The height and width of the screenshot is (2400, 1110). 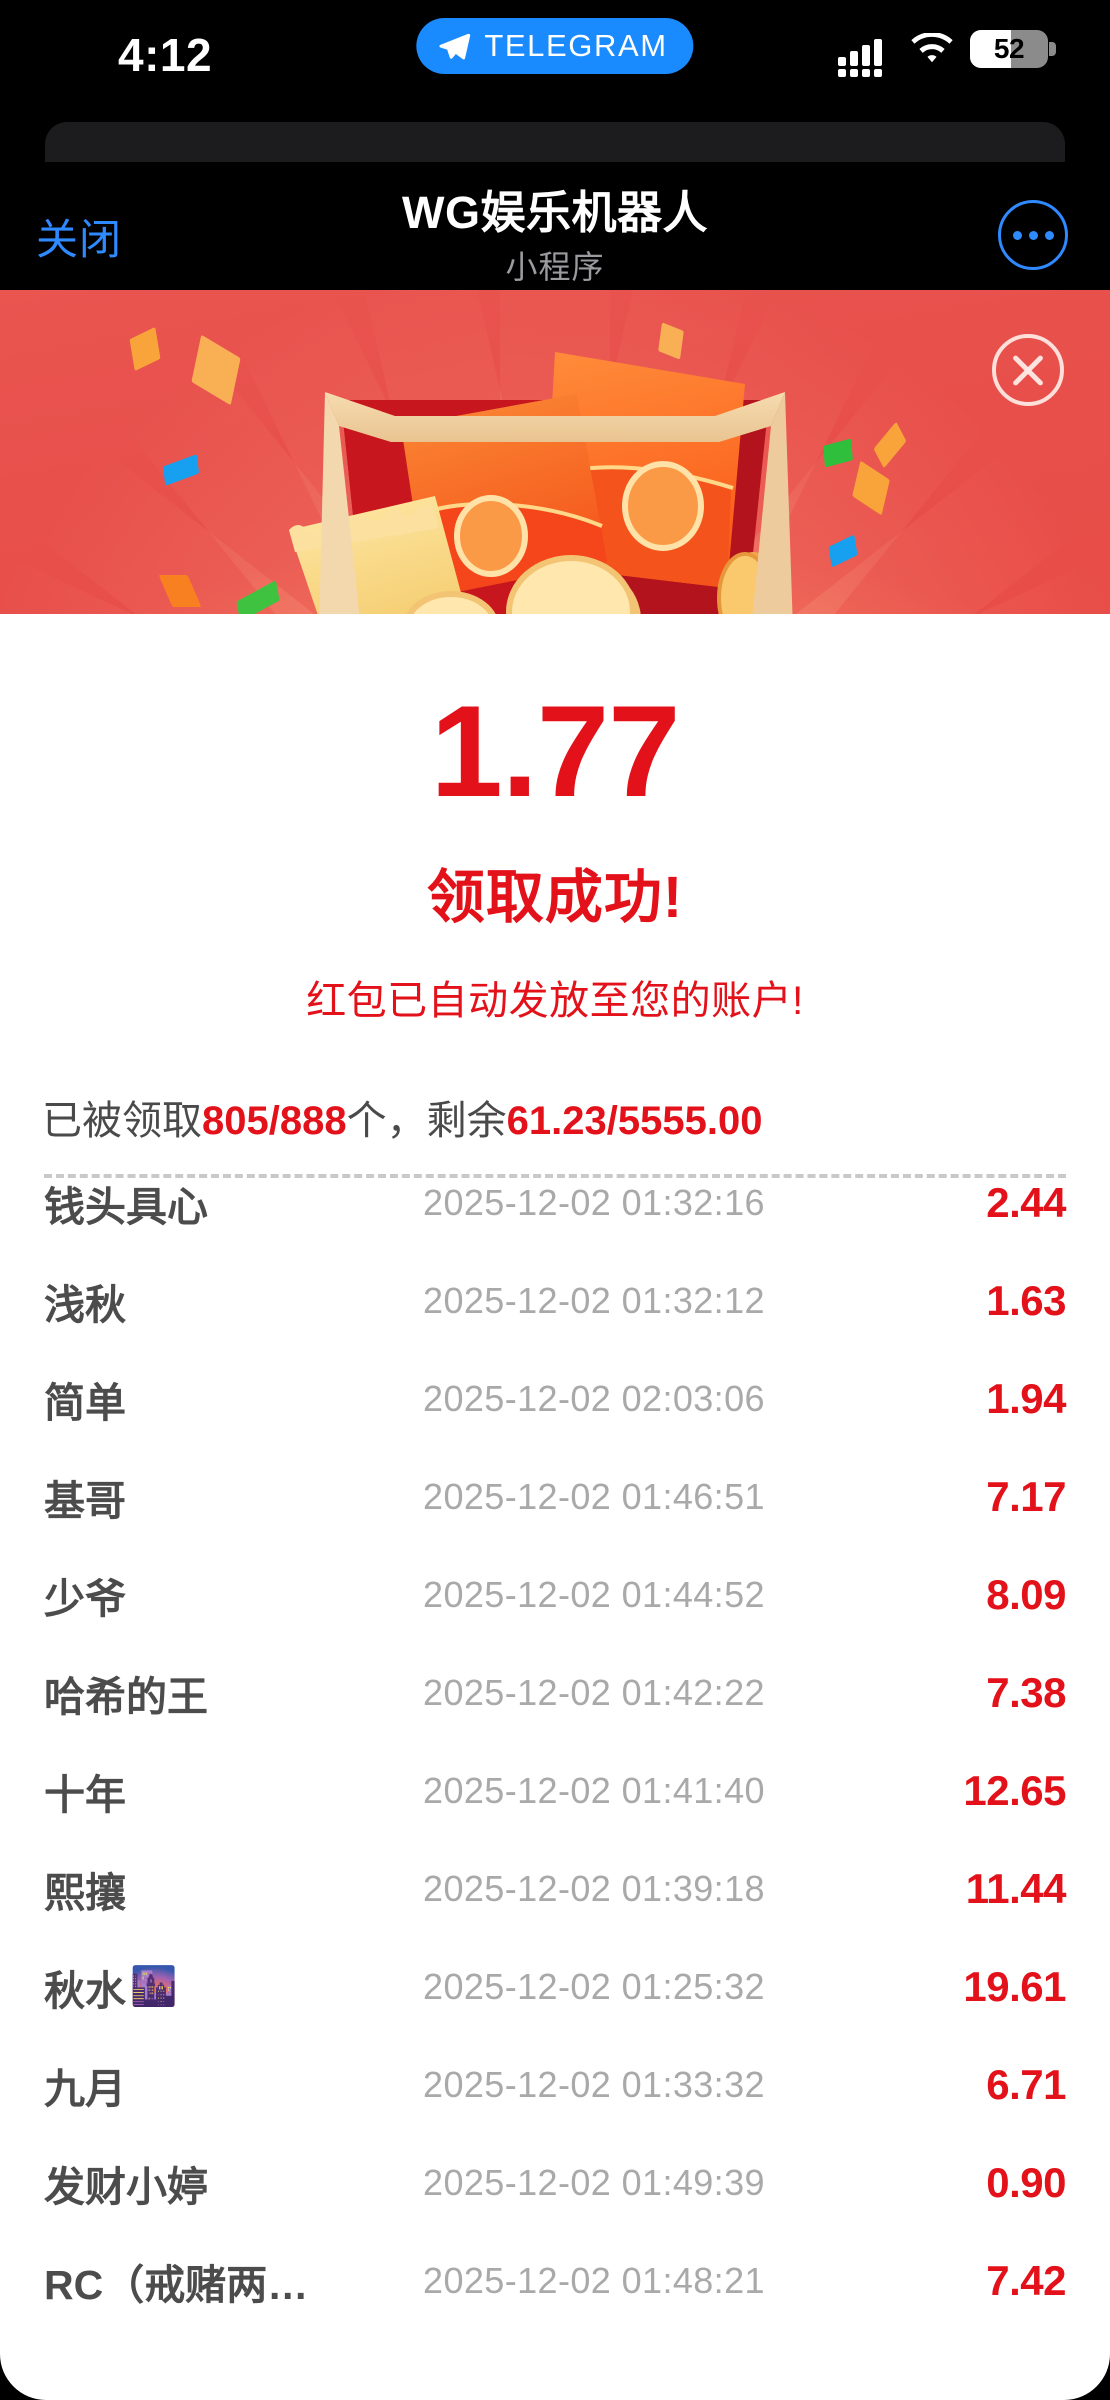 I want to click on claim-row: 简单 2025-12-02 02:03:06 1.94, so click(x=555, y=1399).